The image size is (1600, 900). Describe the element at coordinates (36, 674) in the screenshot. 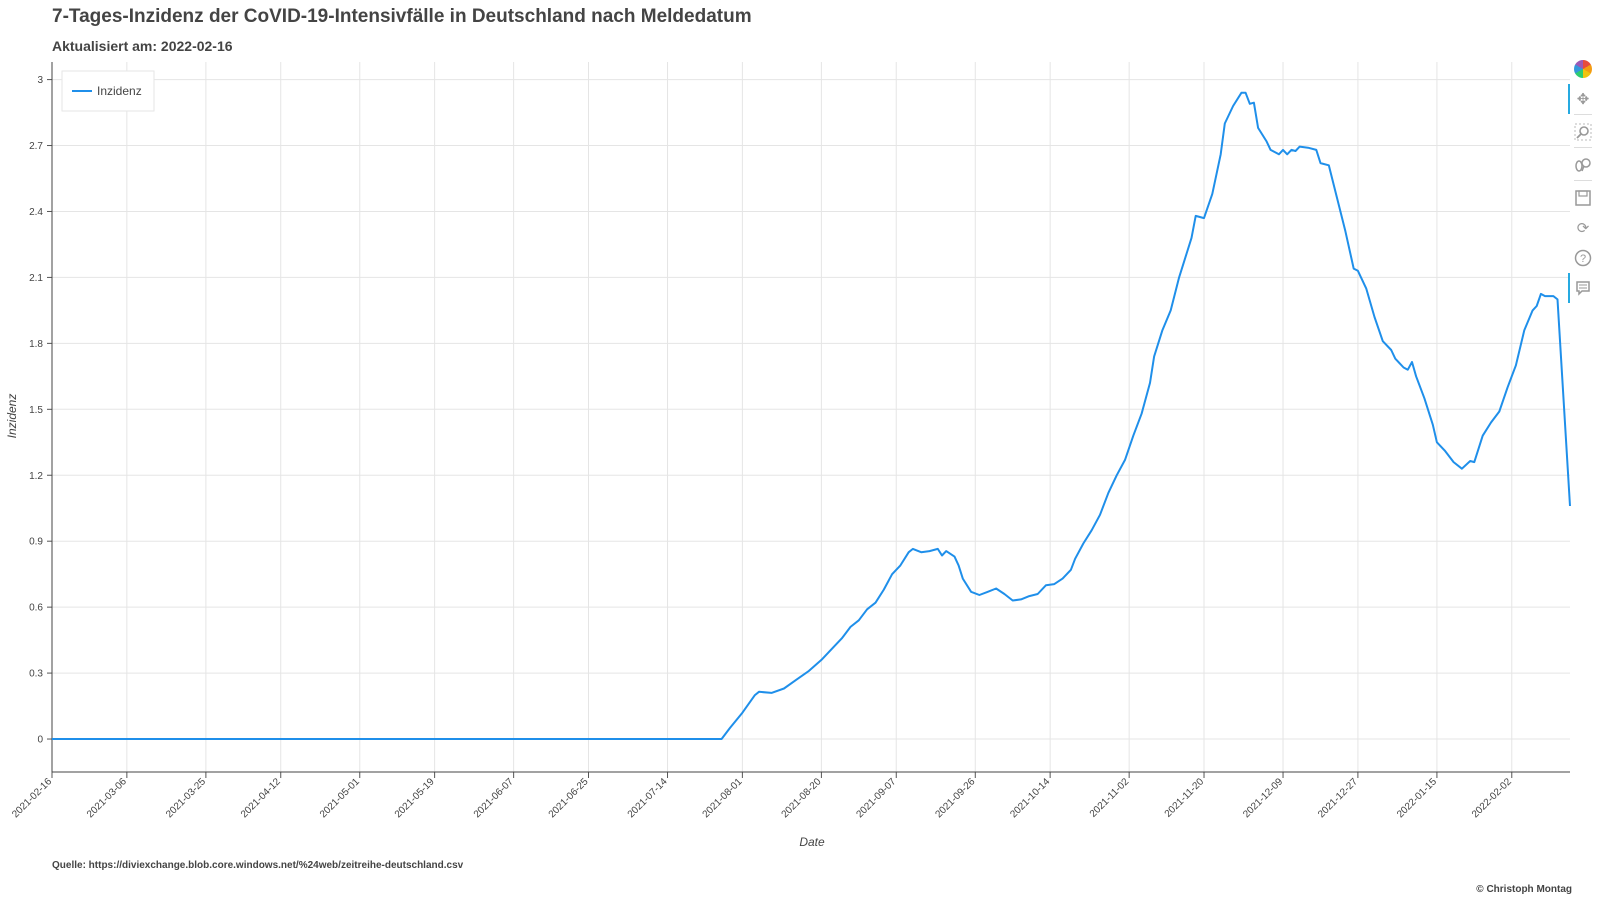

I see `y-tick-label: 0.3` at that location.